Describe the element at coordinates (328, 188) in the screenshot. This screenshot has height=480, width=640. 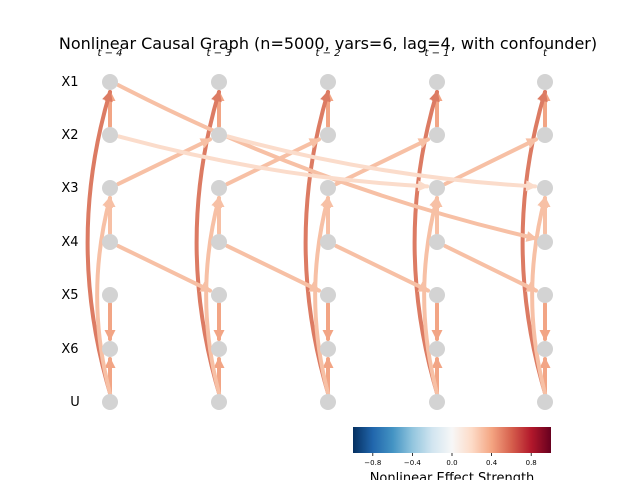
I see `node-x3-t2` at that location.